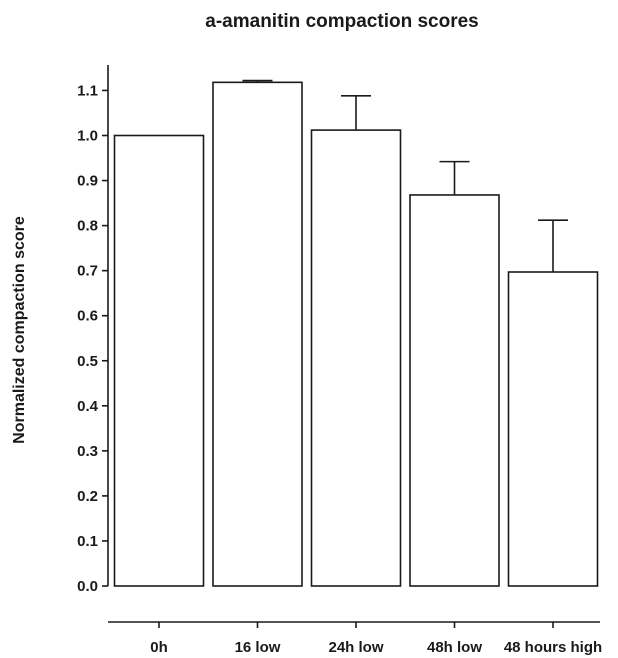  What do you see at coordinates (159, 647) in the screenshot?
I see `x-tick-label: 0h` at bounding box center [159, 647].